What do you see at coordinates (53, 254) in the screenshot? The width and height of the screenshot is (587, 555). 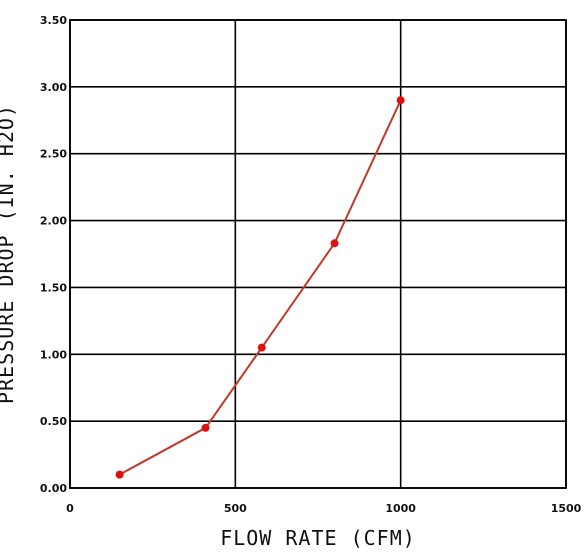 I see `y-axis-ticks: 0.00 0.50 1.00 1.50 2.00 2.50 3.00 3.50` at bounding box center [53, 254].